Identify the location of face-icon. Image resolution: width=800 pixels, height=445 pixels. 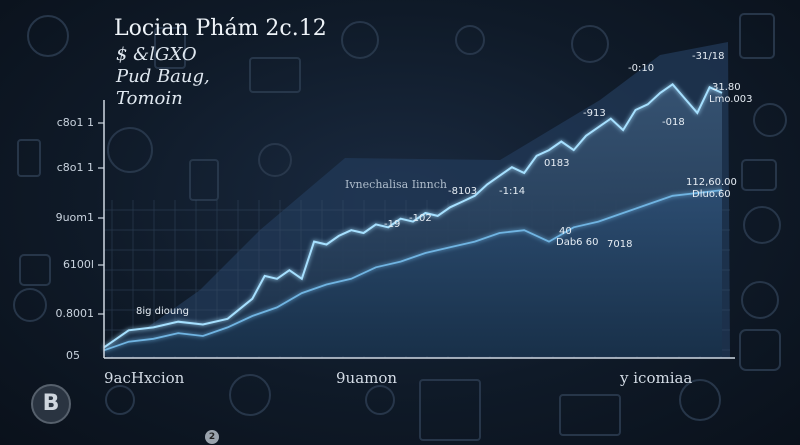
(380, 400).